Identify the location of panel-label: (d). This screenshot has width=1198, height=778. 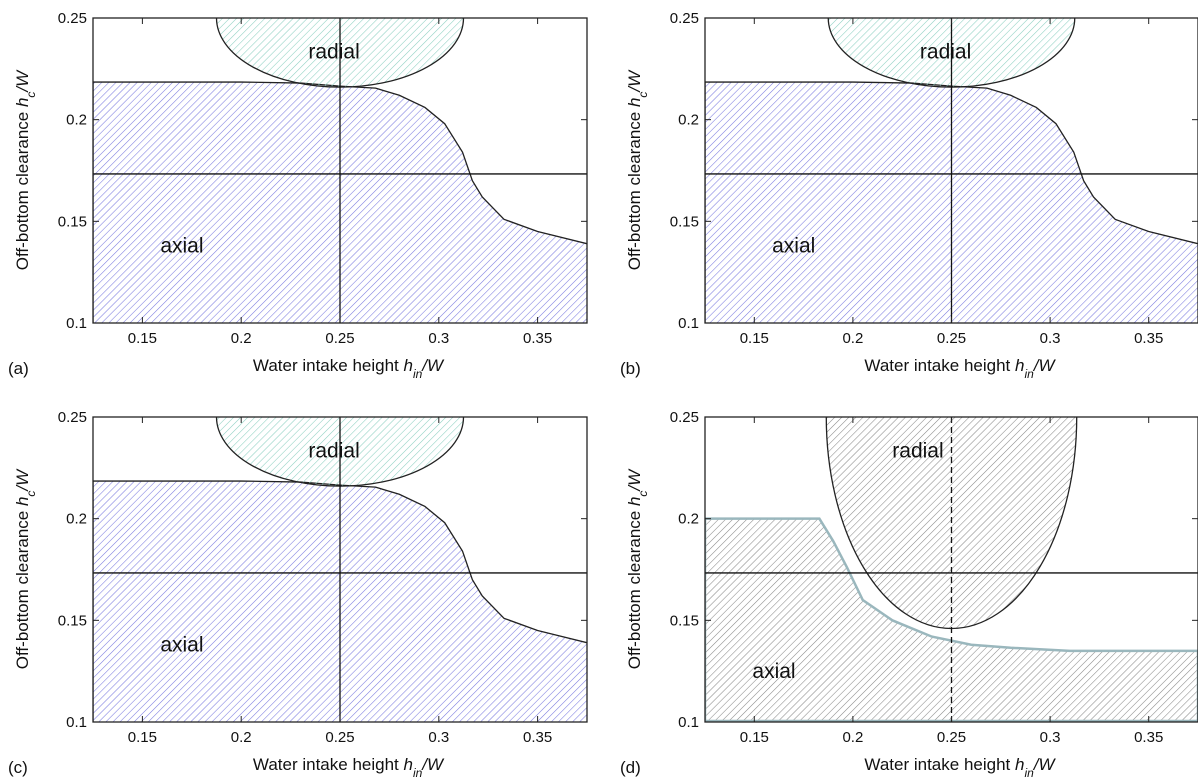
(630, 767).